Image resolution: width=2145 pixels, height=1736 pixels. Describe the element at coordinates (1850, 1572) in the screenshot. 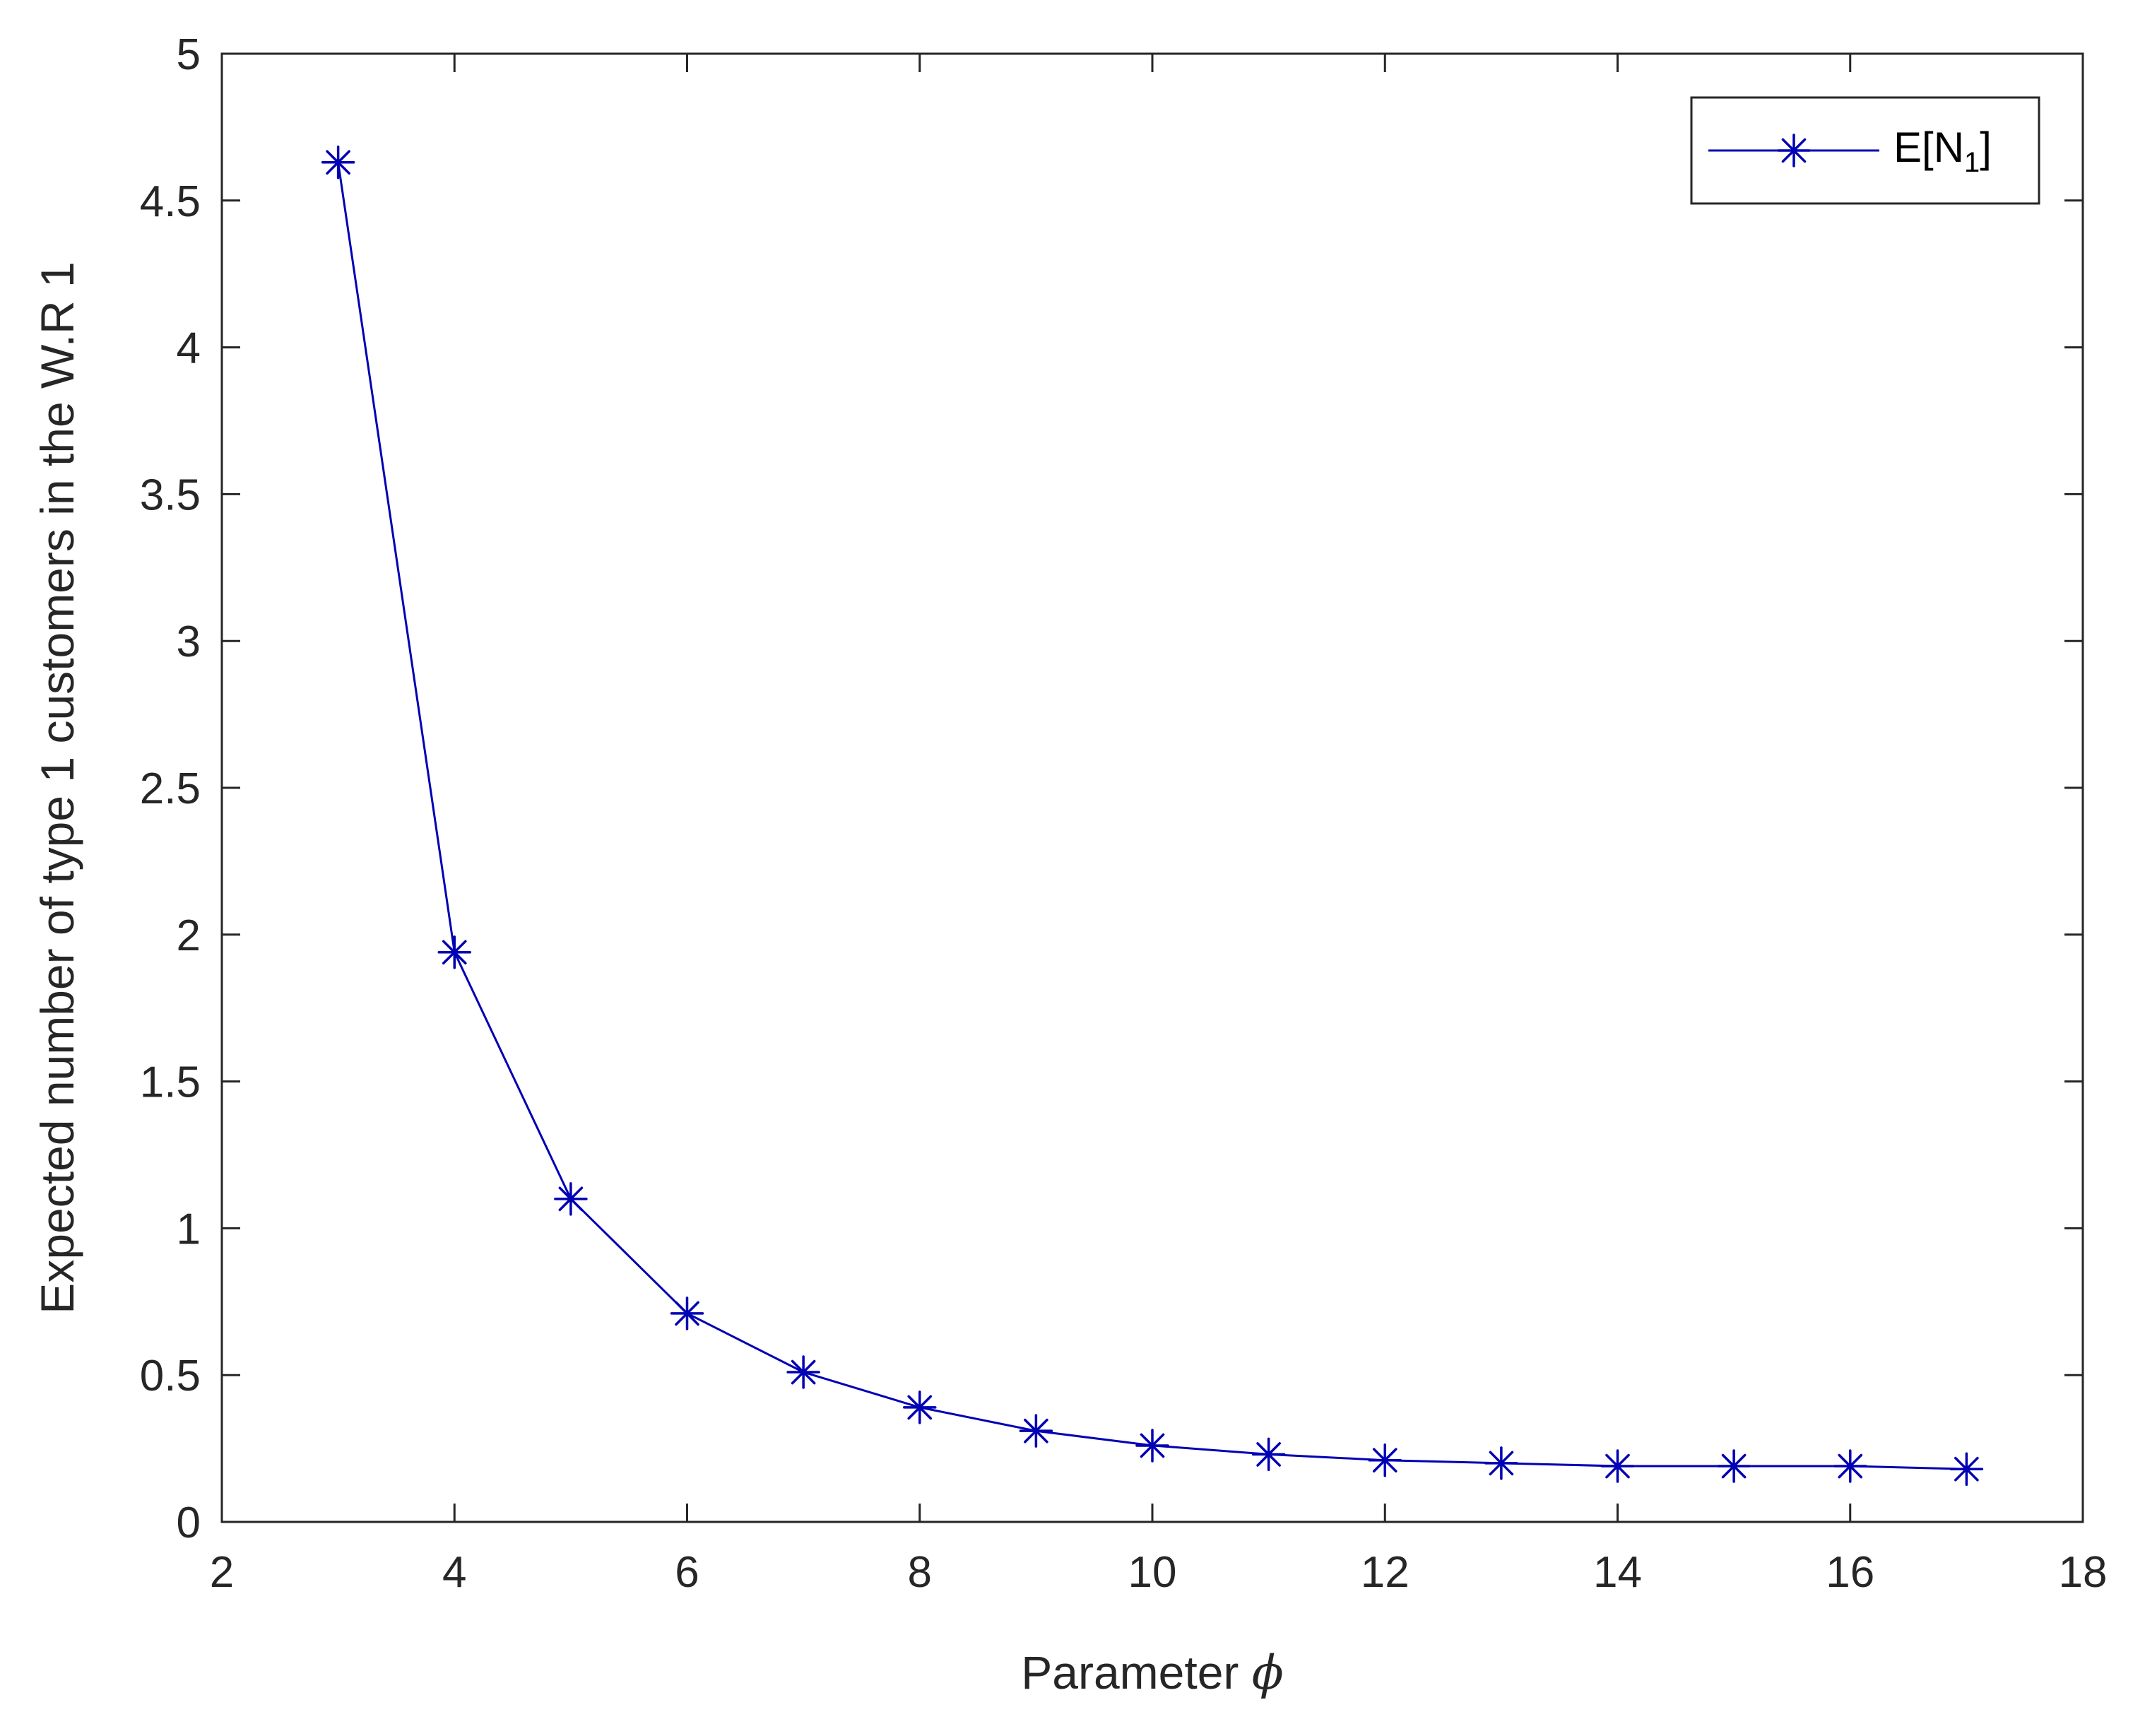

I see `x-tick-label: 16` at that location.